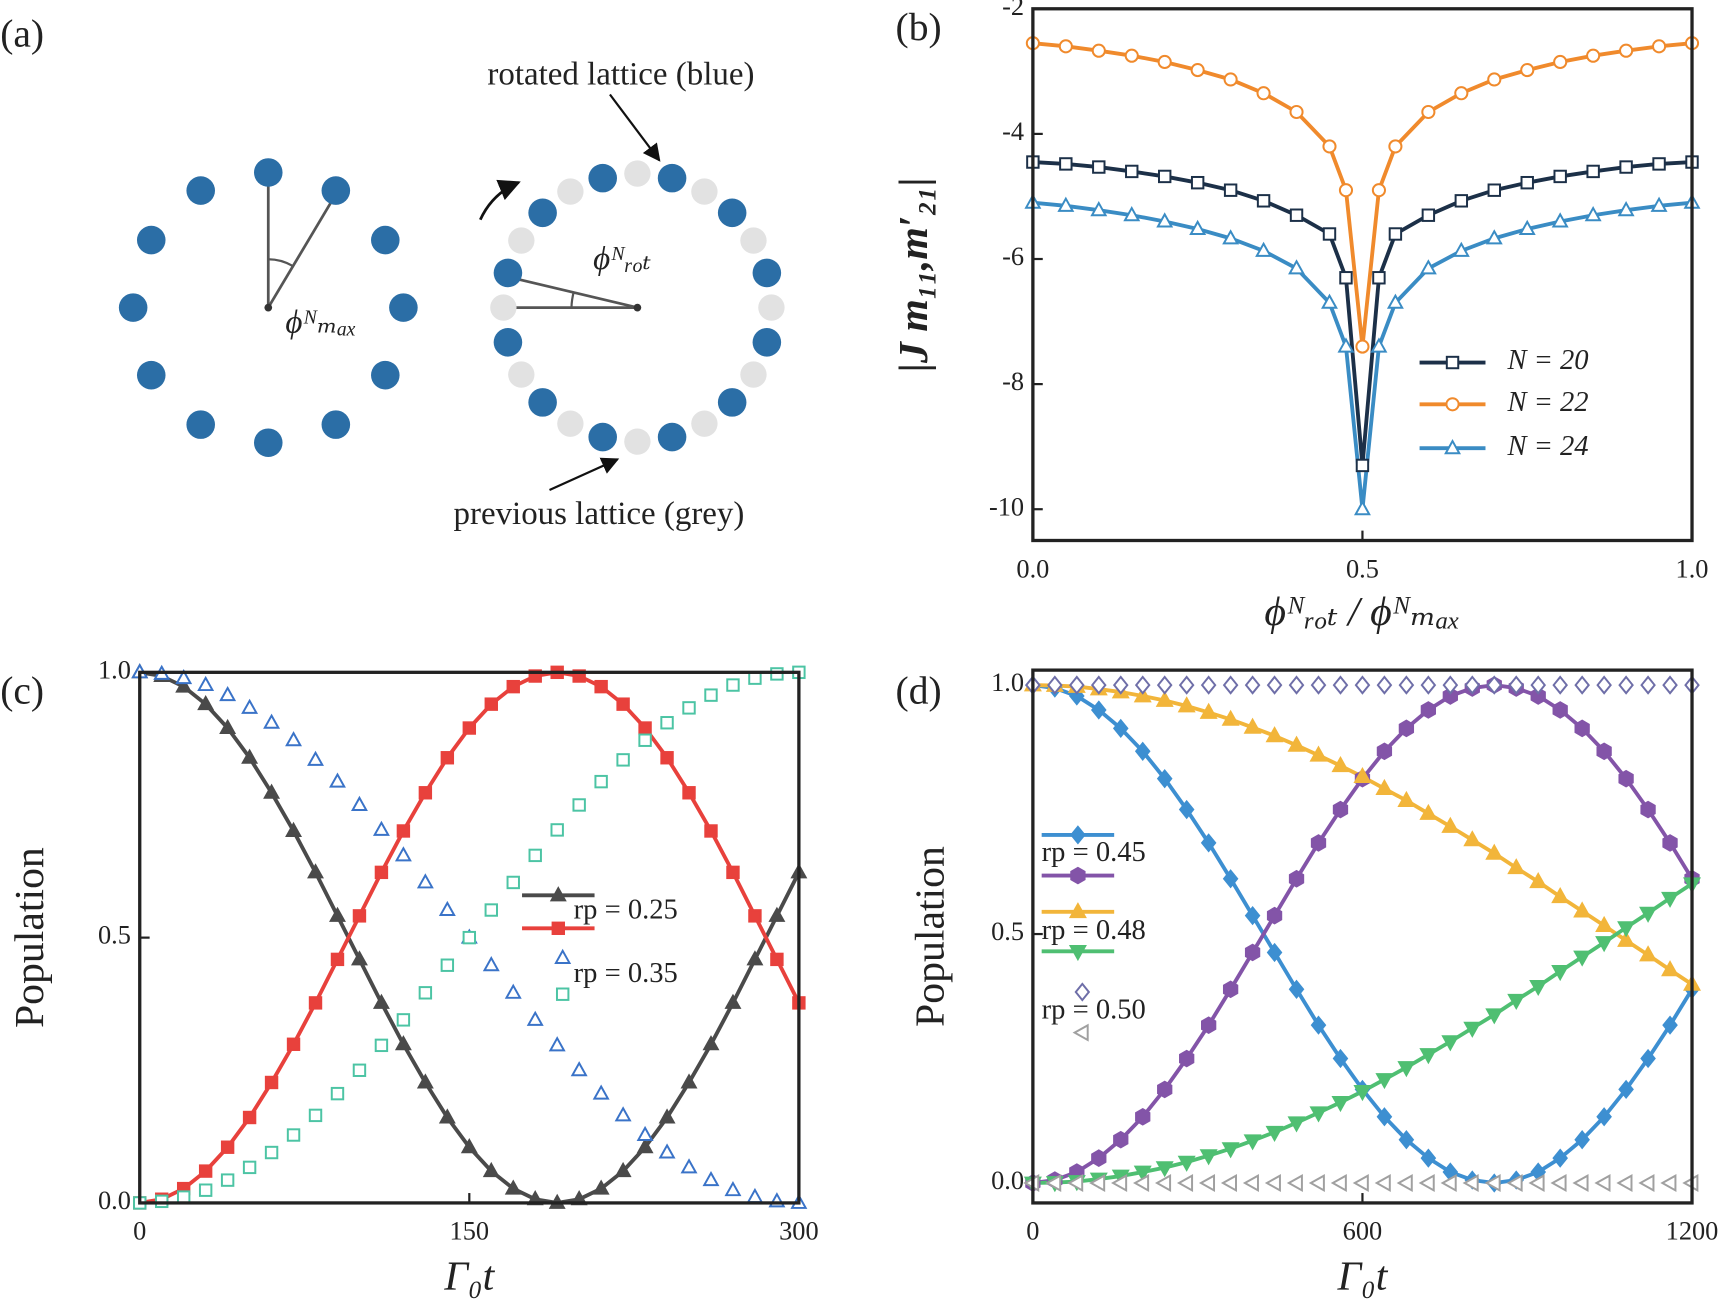 Image resolution: width=1723 pixels, height=1304 pixels. What do you see at coordinates (302, 250) in the screenshot?
I see `angle-ray` at bounding box center [302, 250].